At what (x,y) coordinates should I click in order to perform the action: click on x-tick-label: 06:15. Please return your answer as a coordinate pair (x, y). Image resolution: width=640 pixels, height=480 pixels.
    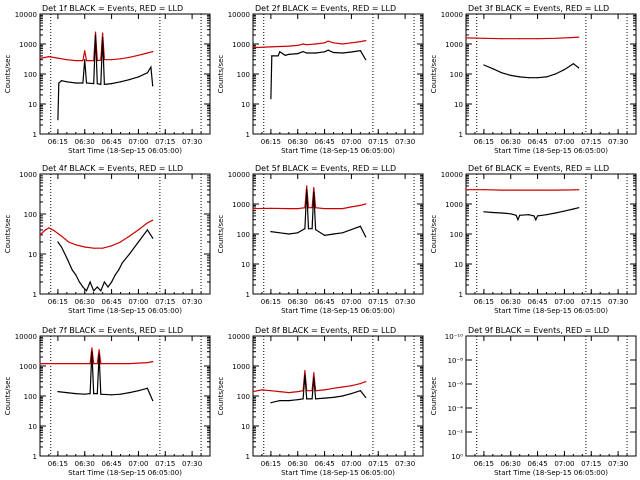
    Looking at the image, I should click on (484, 142).